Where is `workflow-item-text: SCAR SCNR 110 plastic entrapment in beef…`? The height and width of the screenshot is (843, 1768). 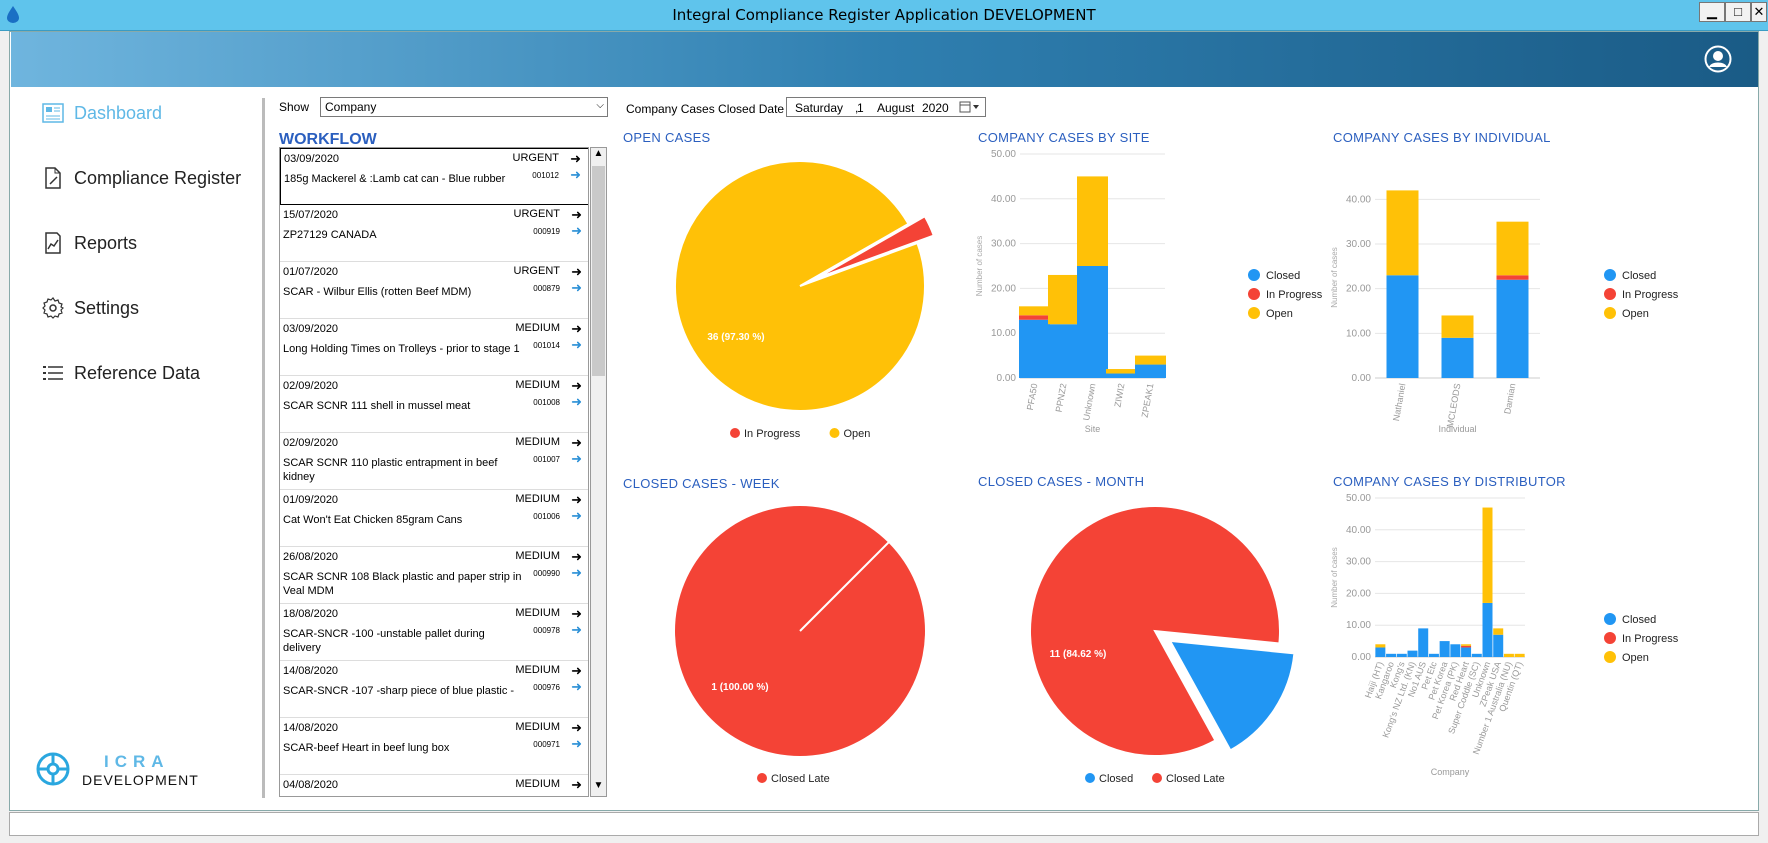
workflow-item-text: SCAR SCNR 110 plastic entrapment in beef… is located at coordinates (390, 470).